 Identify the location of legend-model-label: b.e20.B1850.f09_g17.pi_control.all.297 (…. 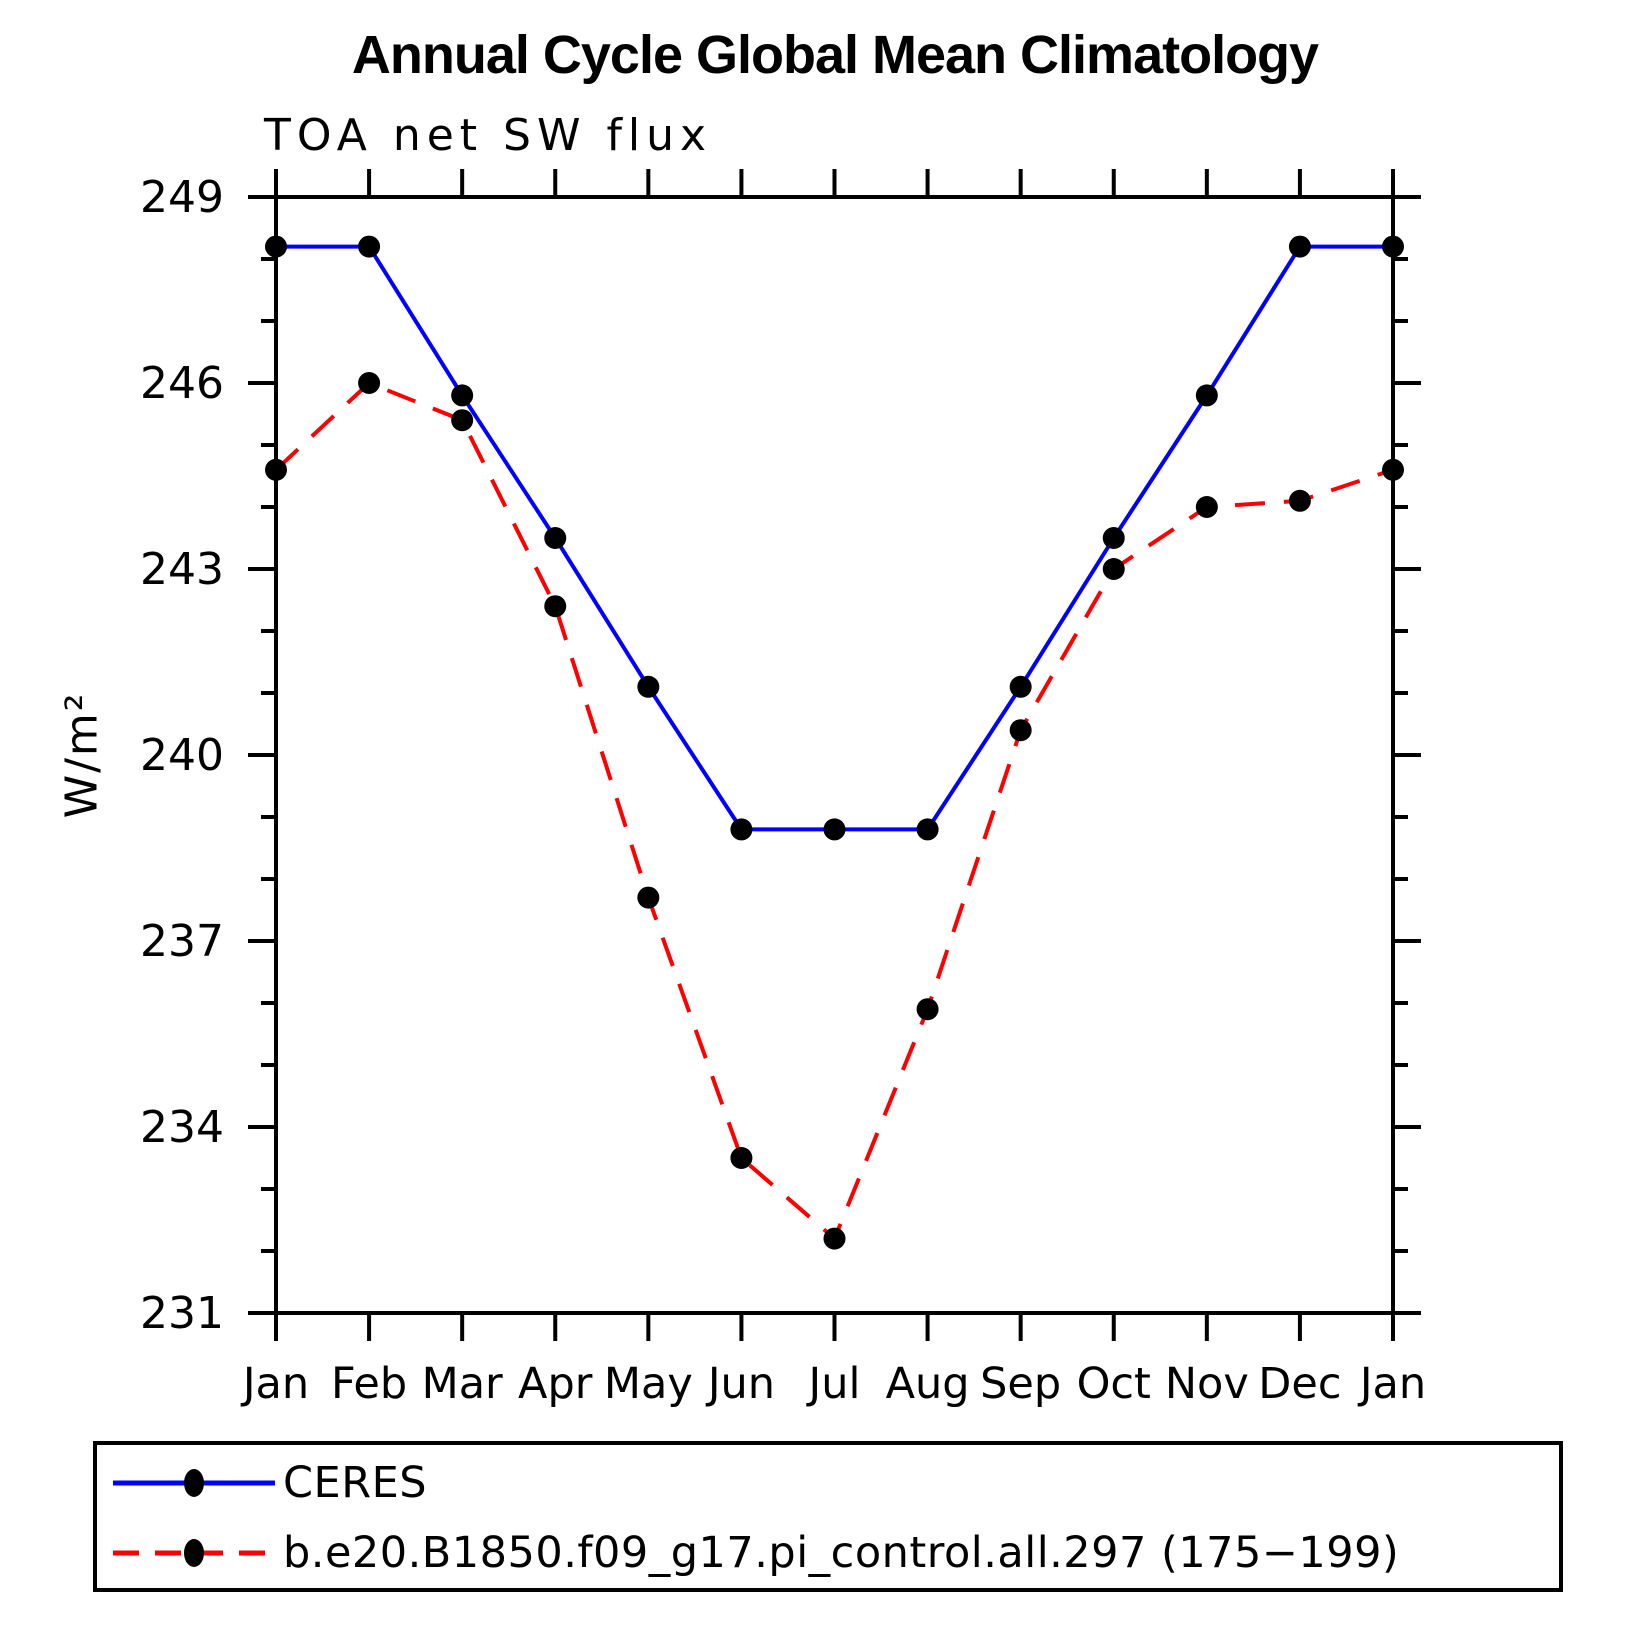
(841, 1553).